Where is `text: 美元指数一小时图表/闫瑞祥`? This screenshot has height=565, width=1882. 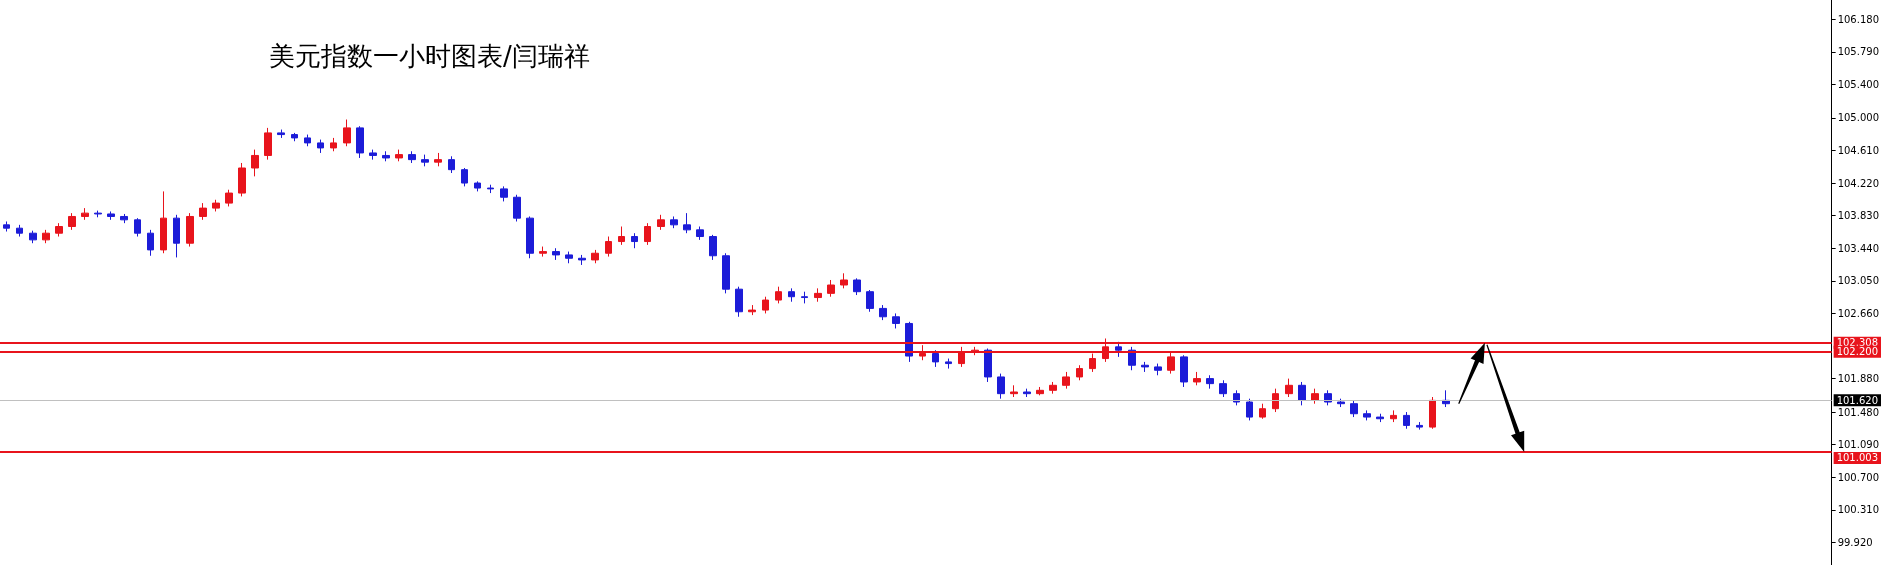
text: 美元指数一小时图表/闫瑞祥 is located at coordinates (429, 56).